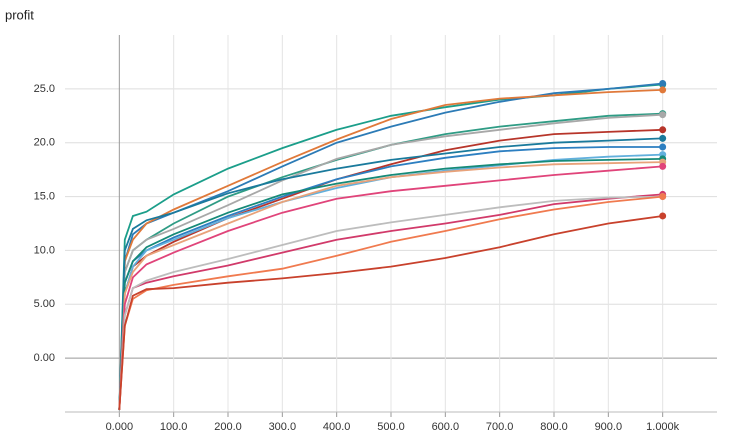 The width and height of the screenshot is (729, 435). Describe the element at coordinates (19, 14) in the screenshot. I see `chart-title: profit` at that location.